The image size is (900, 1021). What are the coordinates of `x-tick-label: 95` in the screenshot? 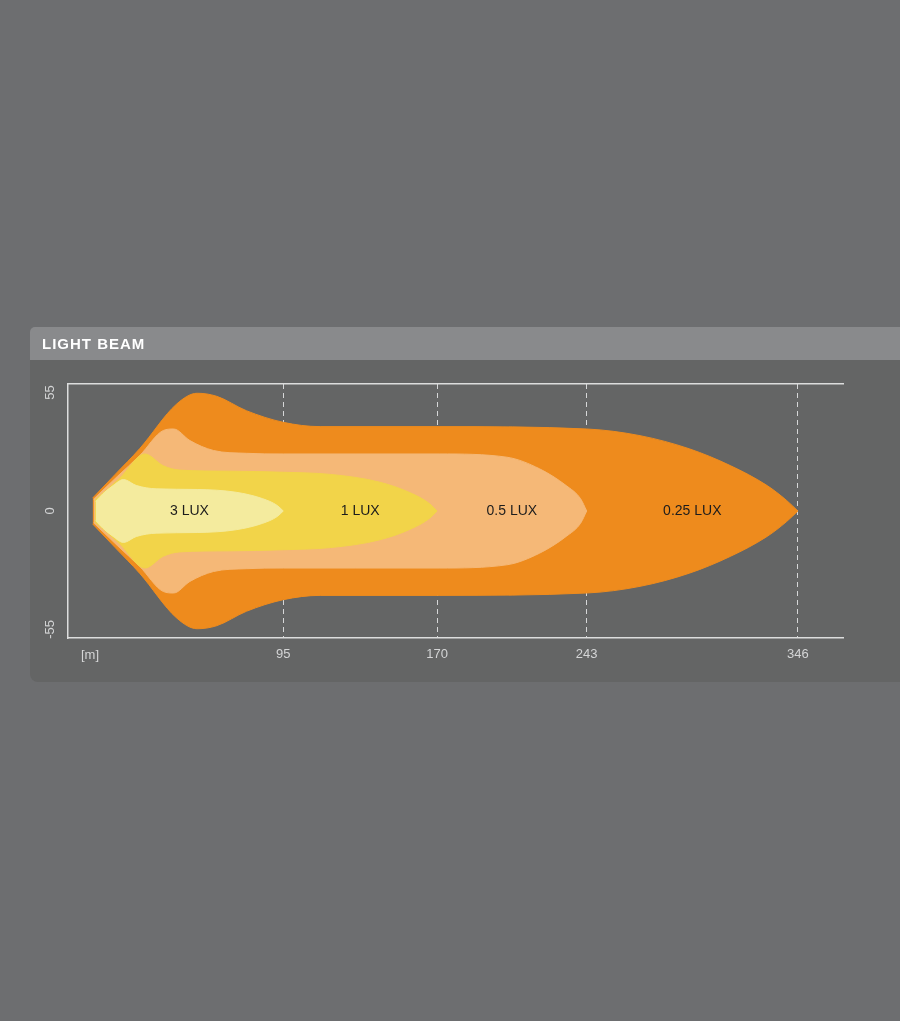 It's located at (283, 654).